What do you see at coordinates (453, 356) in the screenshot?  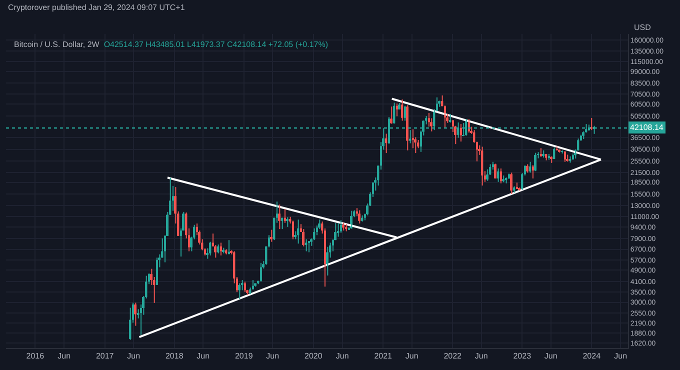 I see `x-tick-label: 2022` at bounding box center [453, 356].